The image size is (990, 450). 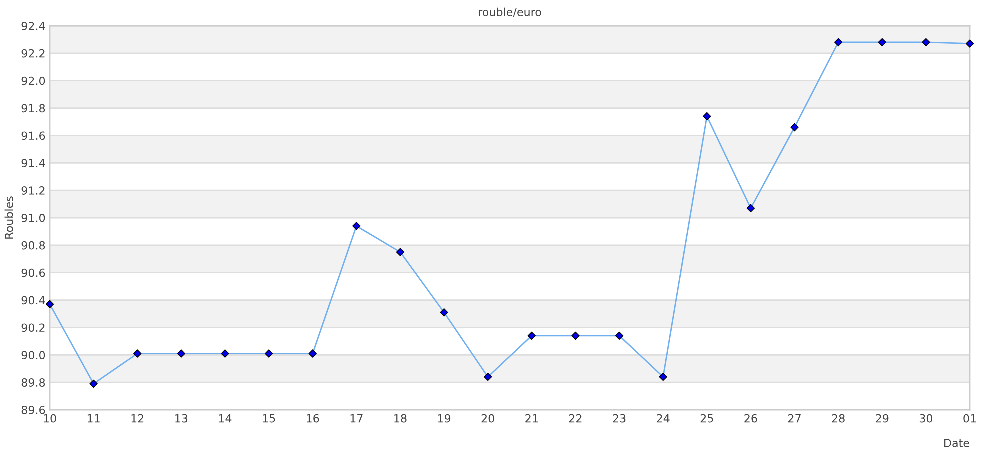 What do you see at coordinates (225, 418) in the screenshot?
I see `x-tick-label: 14` at bounding box center [225, 418].